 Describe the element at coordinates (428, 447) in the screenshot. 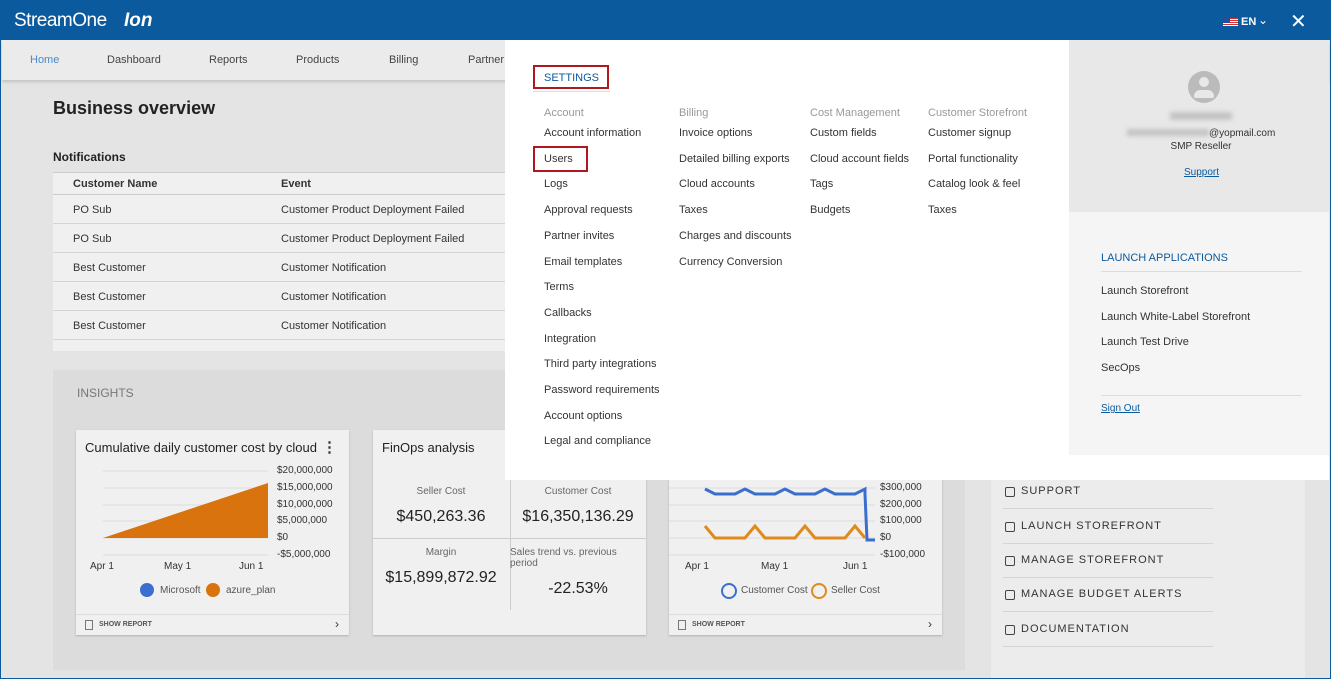

I see `card-title: FinOps analysis` at that location.